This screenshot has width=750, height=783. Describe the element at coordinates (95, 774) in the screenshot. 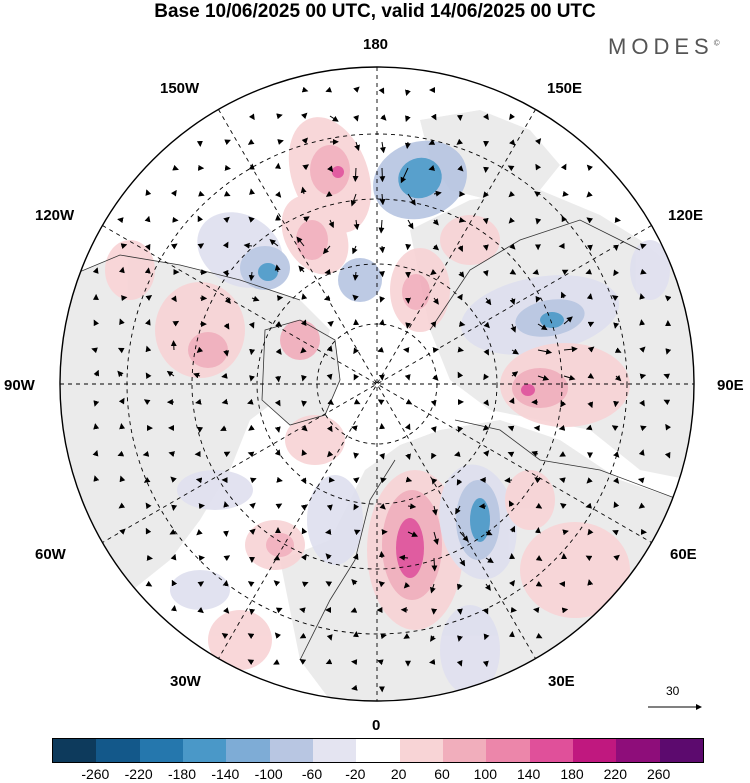

I see `colorbar-tick-label: -260` at that location.